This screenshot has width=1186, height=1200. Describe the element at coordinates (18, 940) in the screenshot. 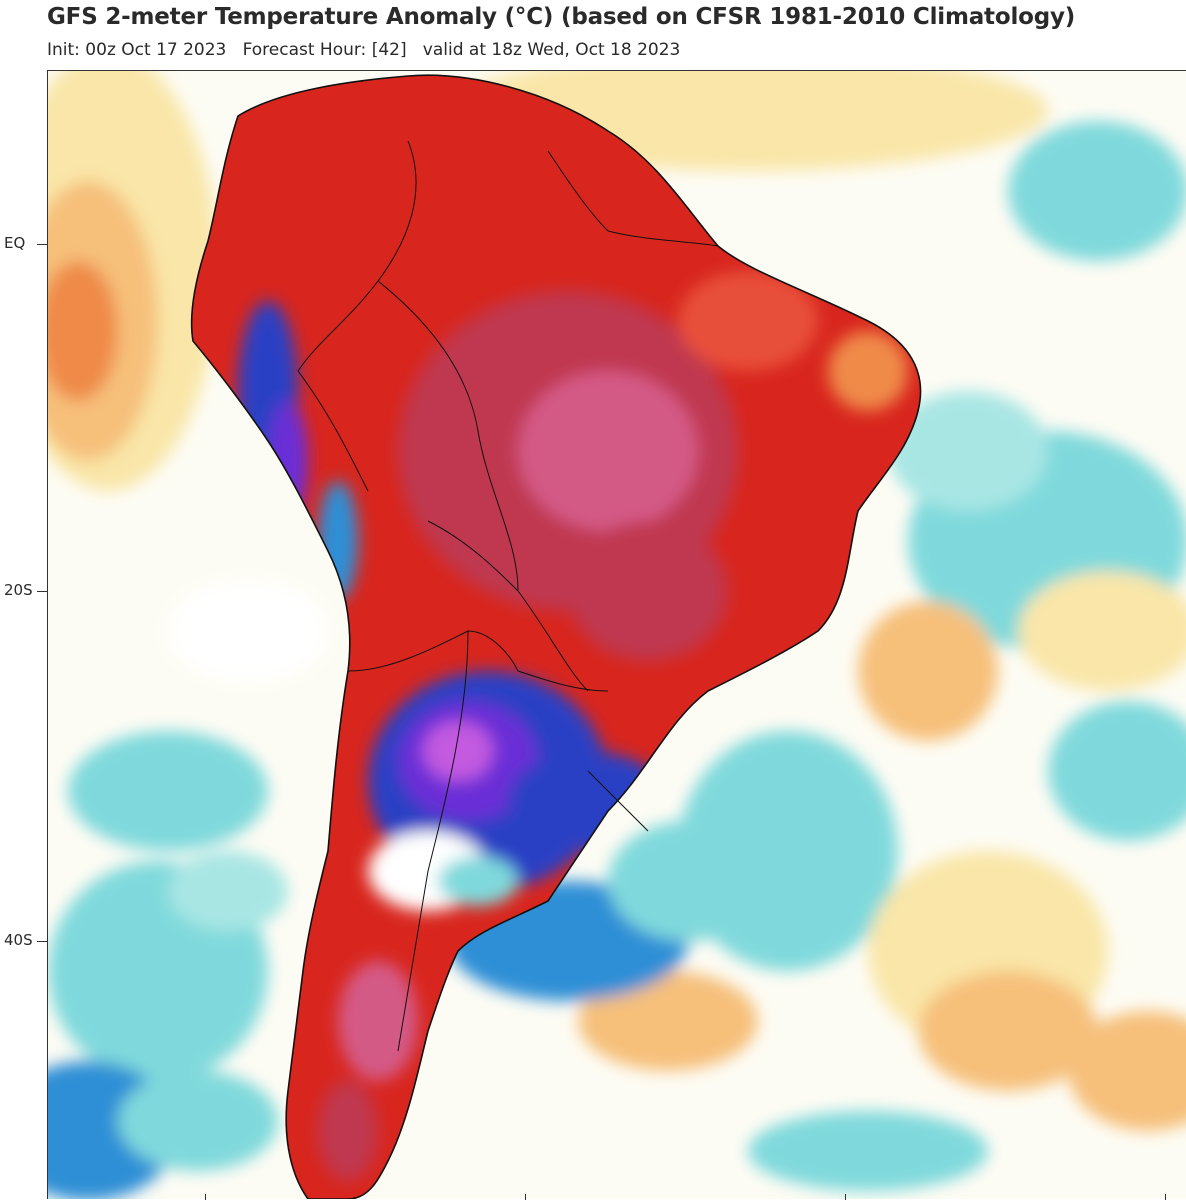

I see `lat-label-40s: 40S` at that location.